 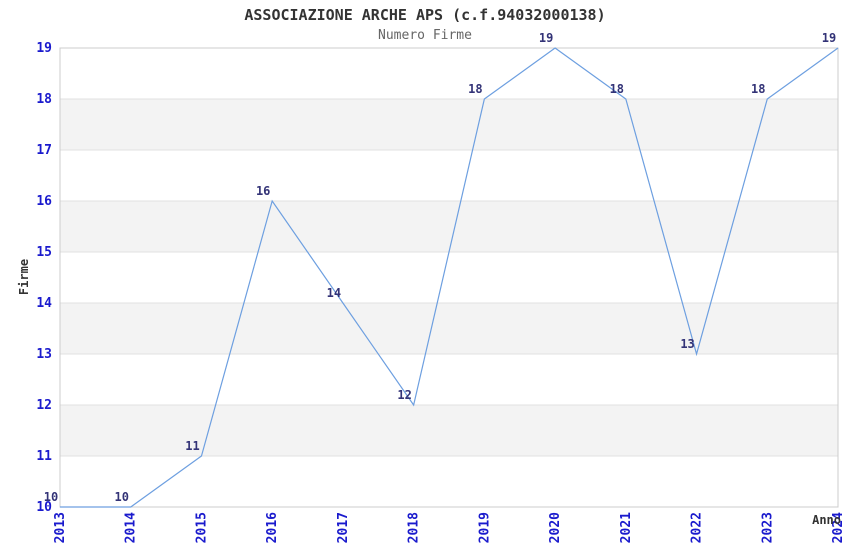 What do you see at coordinates (44, 405) in the screenshot?
I see `y-tick-label: 12` at bounding box center [44, 405].